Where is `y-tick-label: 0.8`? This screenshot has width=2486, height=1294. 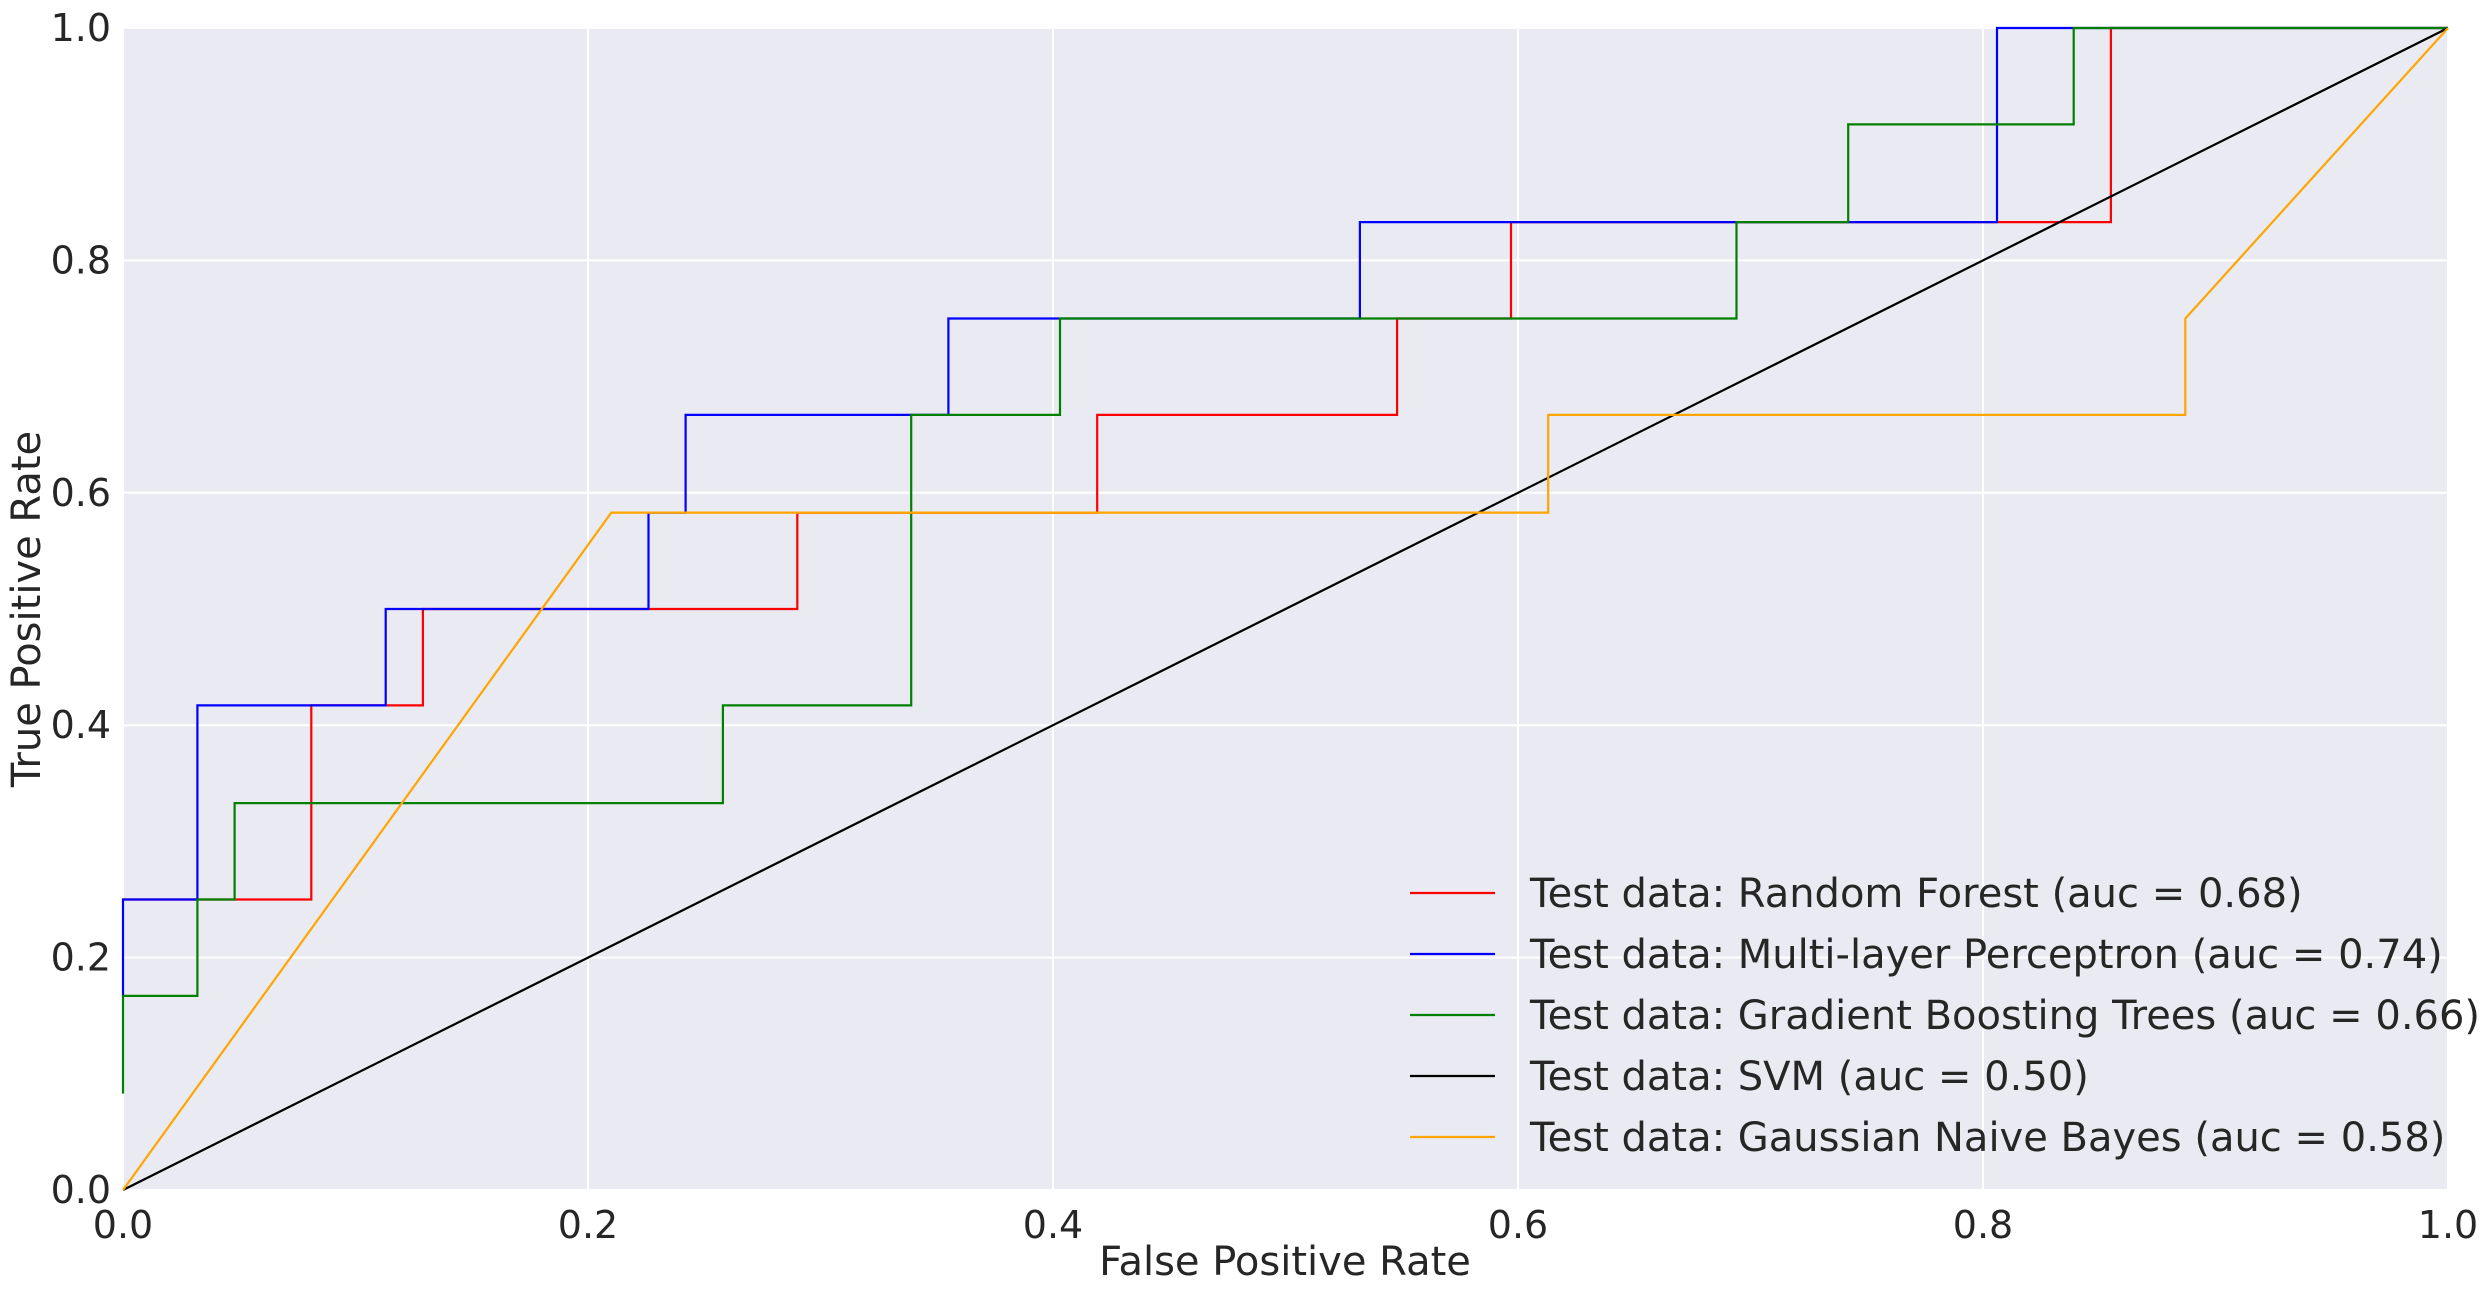 y-tick-label: 0.8 is located at coordinates (81, 260).